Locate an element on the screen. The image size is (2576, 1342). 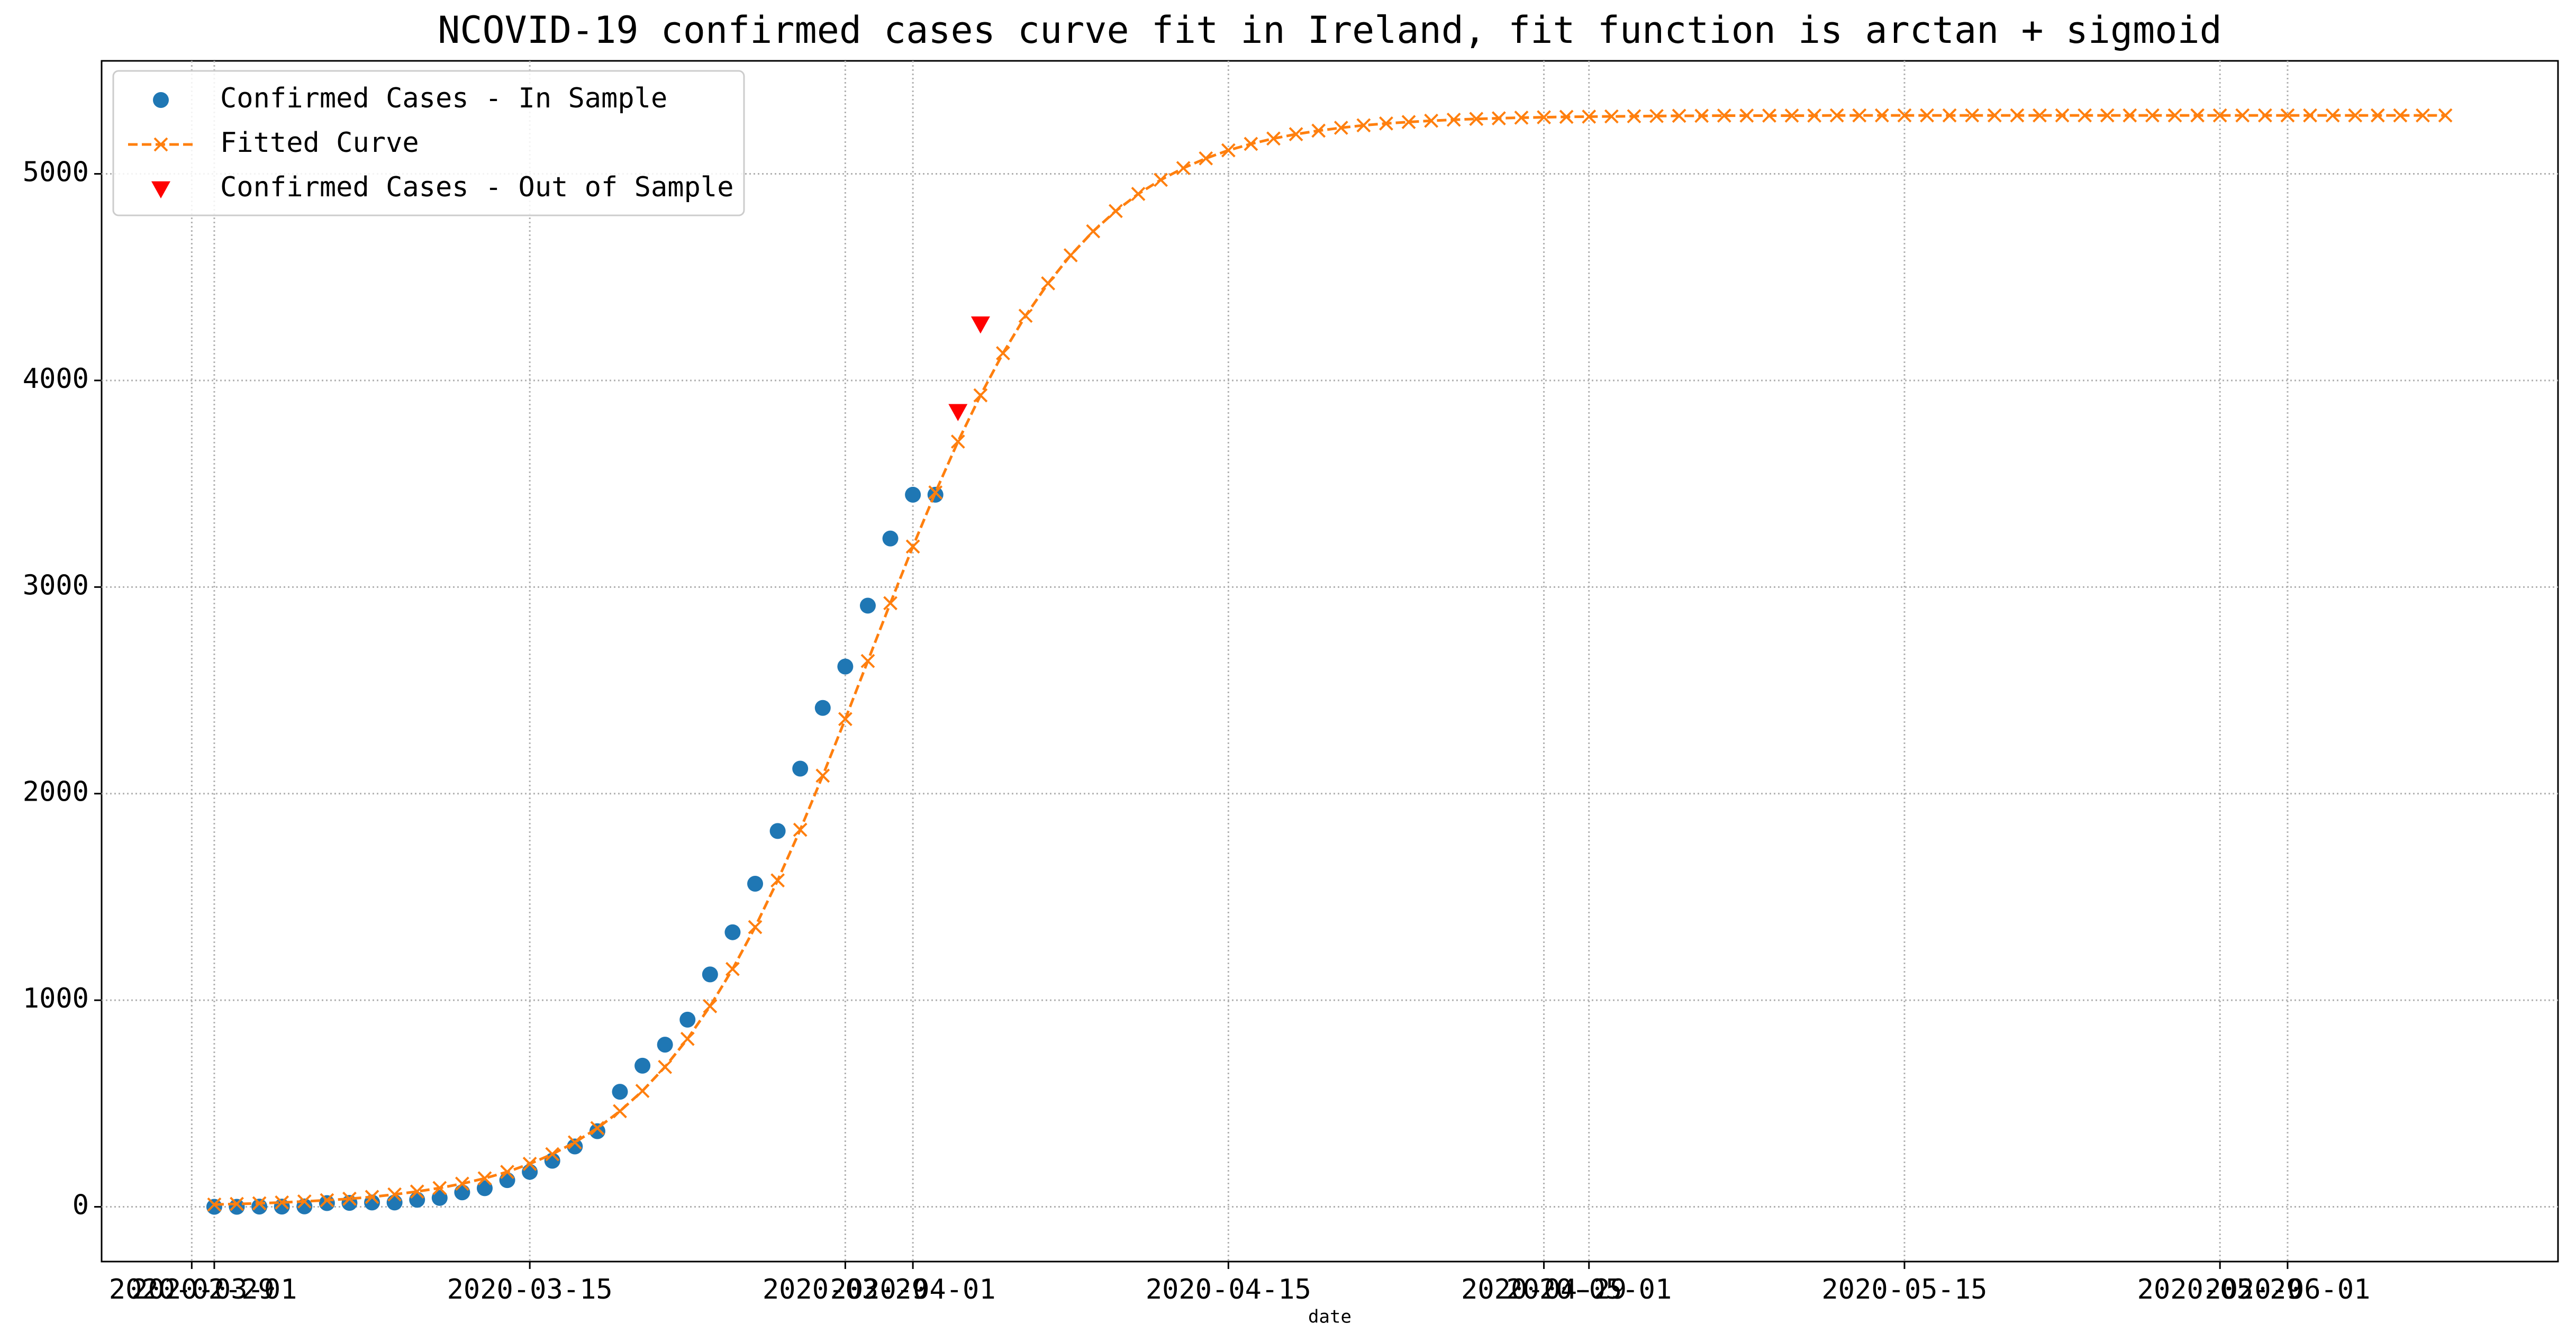
x-tick-label: 2020-05-29 is located at coordinates (2220, 1290).